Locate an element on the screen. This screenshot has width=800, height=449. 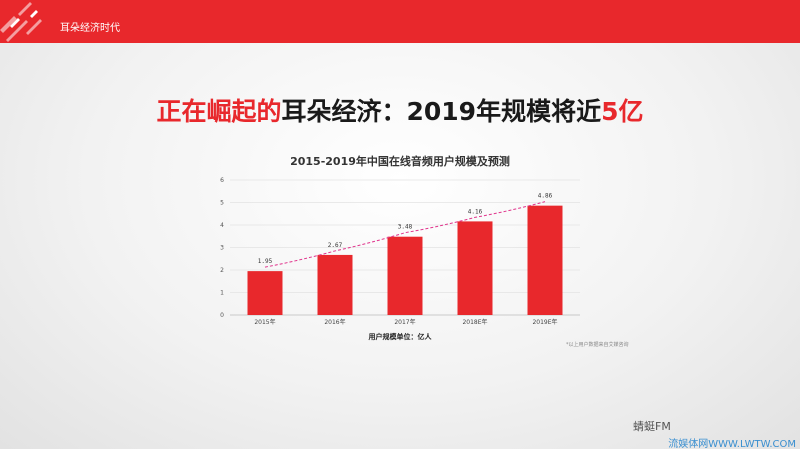
y-tick-label: 5 is located at coordinates (222, 203).